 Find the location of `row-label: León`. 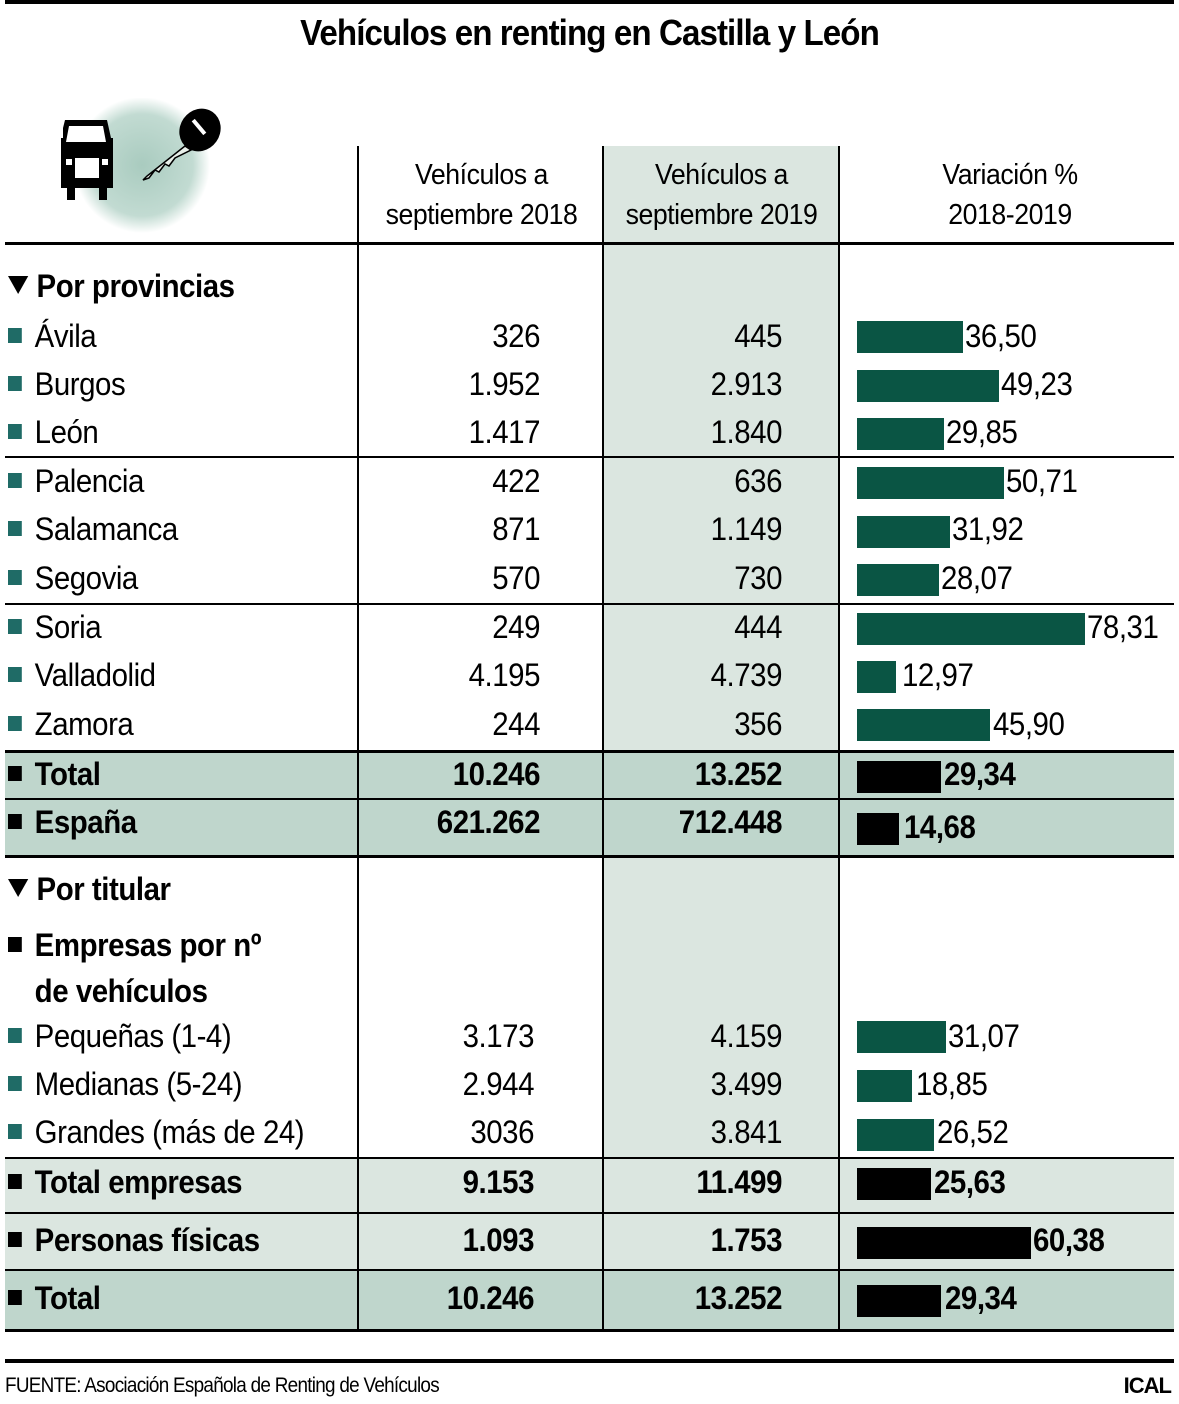

row-label: León is located at coordinates (66, 432).